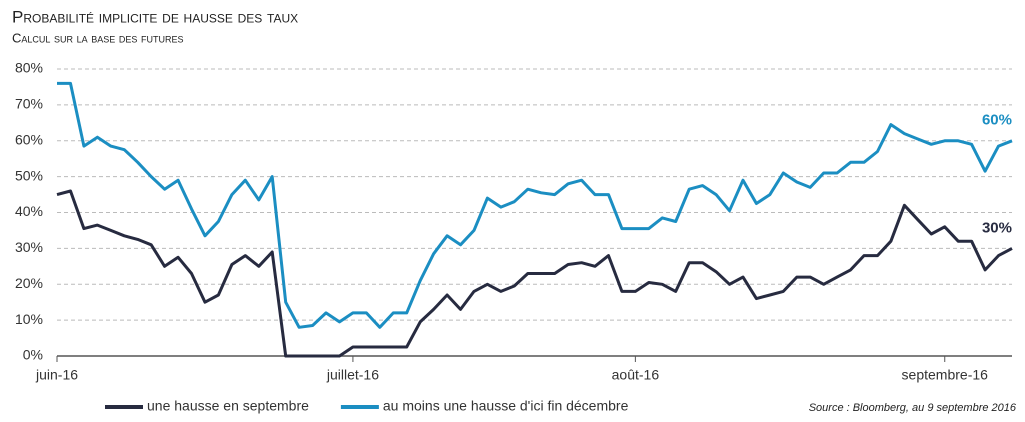  What do you see at coordinates (56, 375) in the screenshot?
I see `x-tick-label: juin-16` at bounding box center [56, 375].